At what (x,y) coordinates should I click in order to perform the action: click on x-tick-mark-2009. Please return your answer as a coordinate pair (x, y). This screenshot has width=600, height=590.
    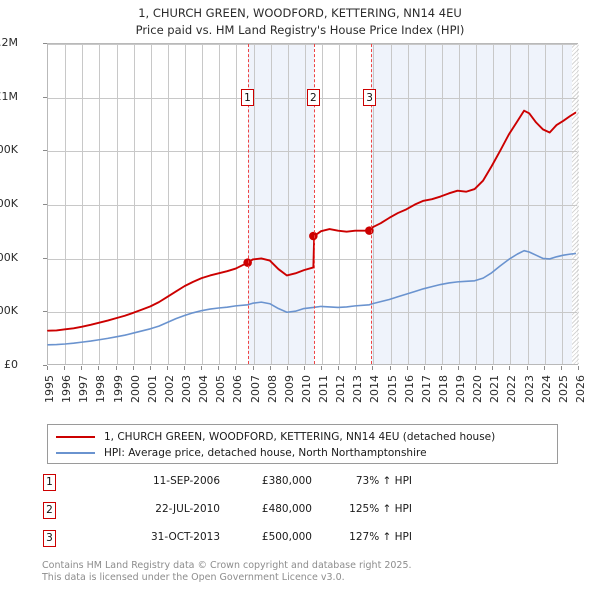
    Looking at the image, I should click on (287, 368).